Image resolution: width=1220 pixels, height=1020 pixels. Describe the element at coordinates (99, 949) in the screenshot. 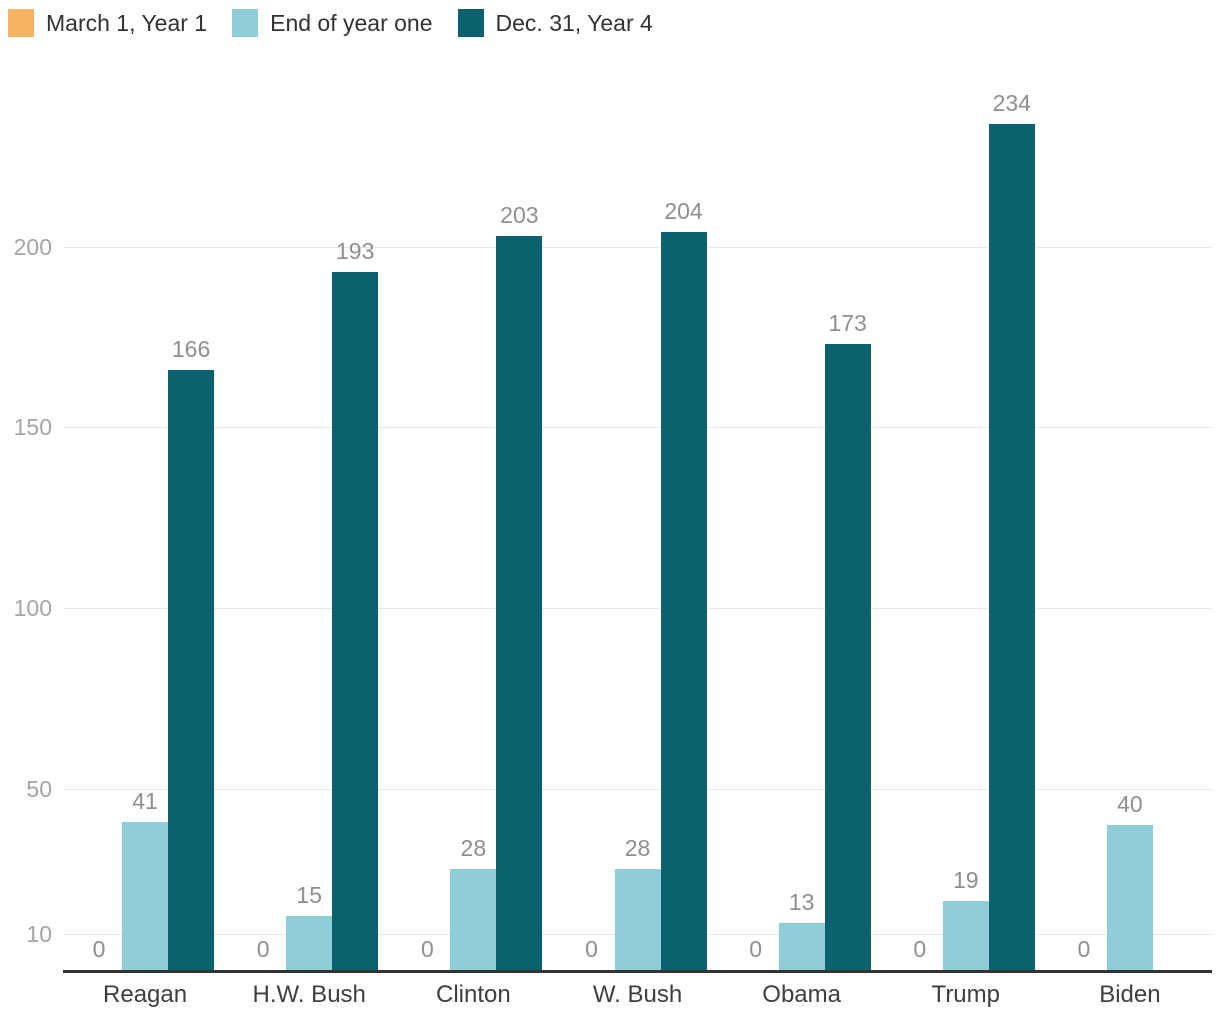

I see `value-label-reagan-march-1-year-1: 0` at that location.